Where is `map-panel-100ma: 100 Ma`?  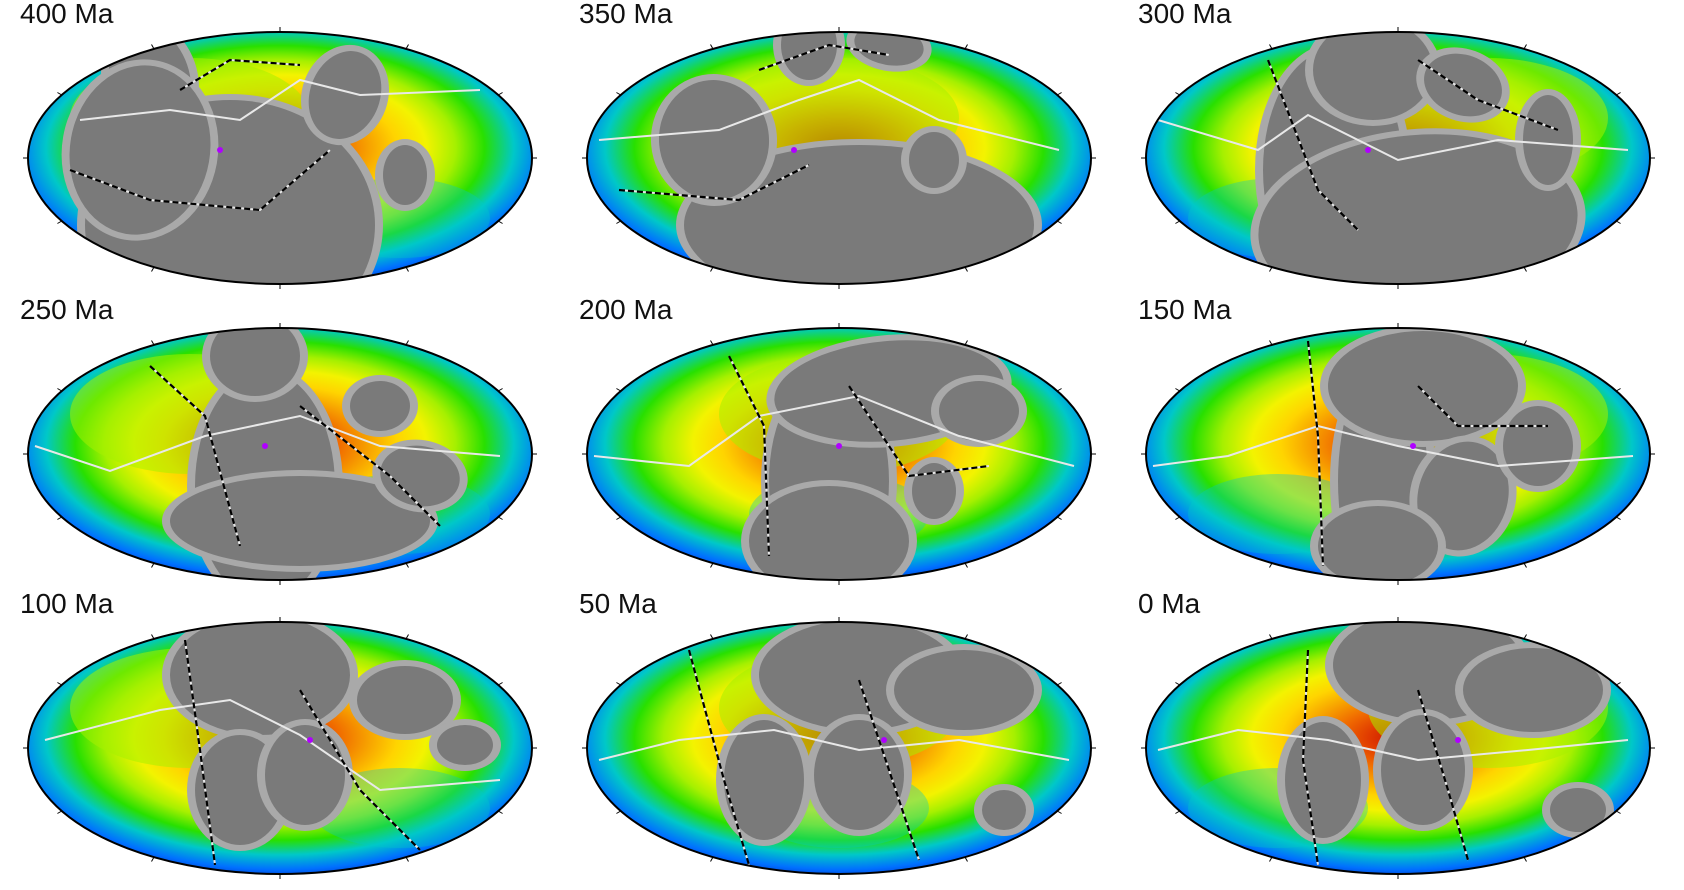 map-panel-100ma: 100 Ma is located at coordinates (280, 740).